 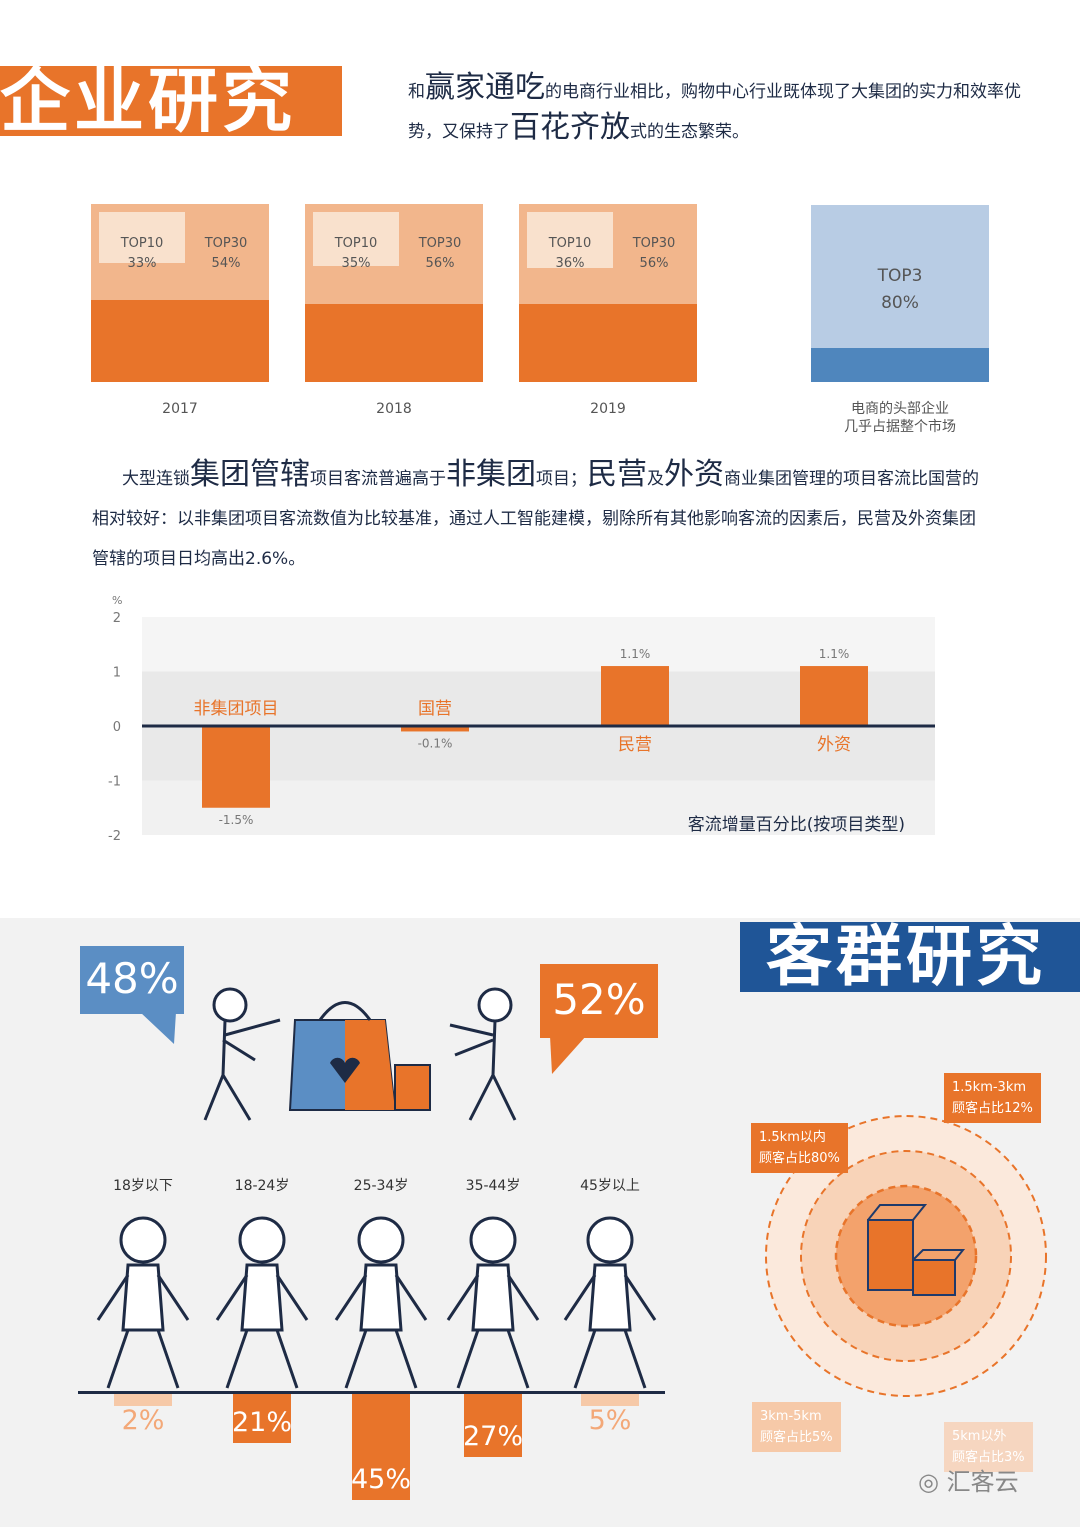 I want to click on bar-value-label: -0.1%, so click(x=435, y=743).